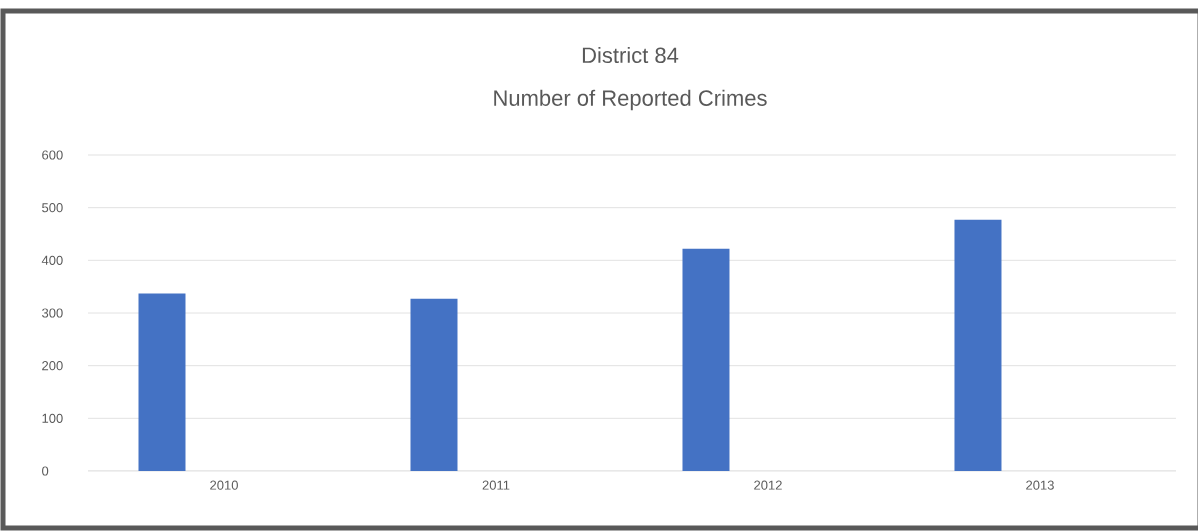 This screenshot has width=1198, height=531. Describe the element at coordinates (52, 313) in the screenshot. I see `y-tick-label: 300` at that location.